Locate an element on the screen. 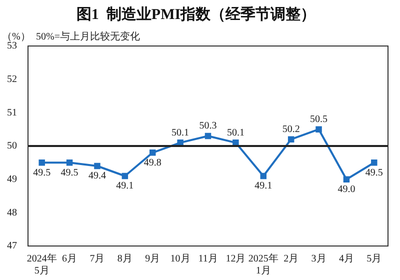  data-label: 50.5 is located at coordinates (319, 119).